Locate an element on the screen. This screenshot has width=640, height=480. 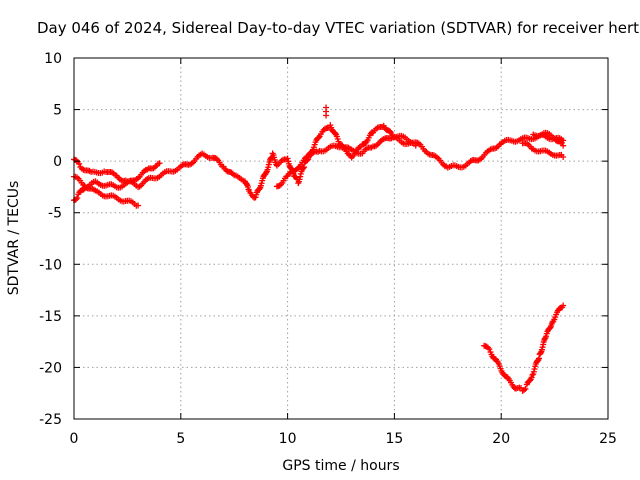
series-track-d is located at coordinates (346, 156).